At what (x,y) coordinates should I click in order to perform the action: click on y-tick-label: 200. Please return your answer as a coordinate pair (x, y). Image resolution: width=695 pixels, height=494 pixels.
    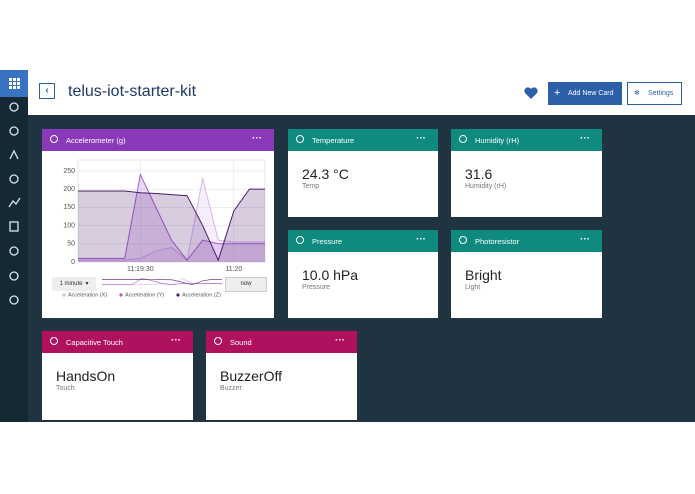
    Looking at the image, I should click on (69, 189).